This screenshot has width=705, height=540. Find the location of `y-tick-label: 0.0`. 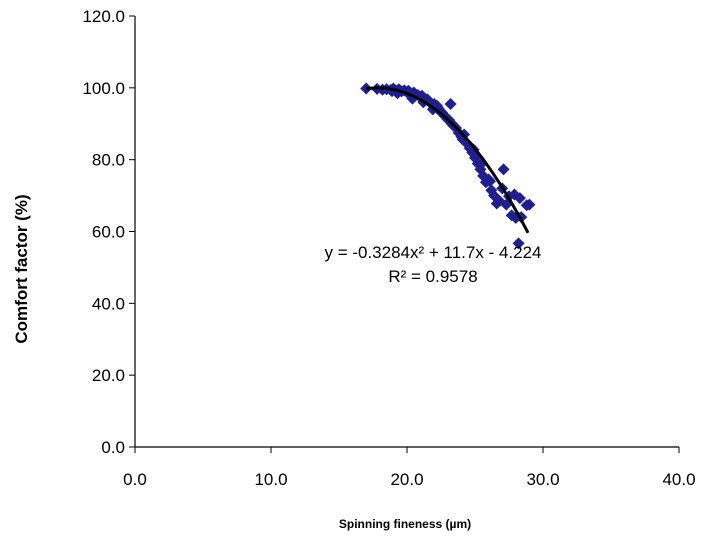

y-tick-label: 0.0 is located at coordinates (113, 447).